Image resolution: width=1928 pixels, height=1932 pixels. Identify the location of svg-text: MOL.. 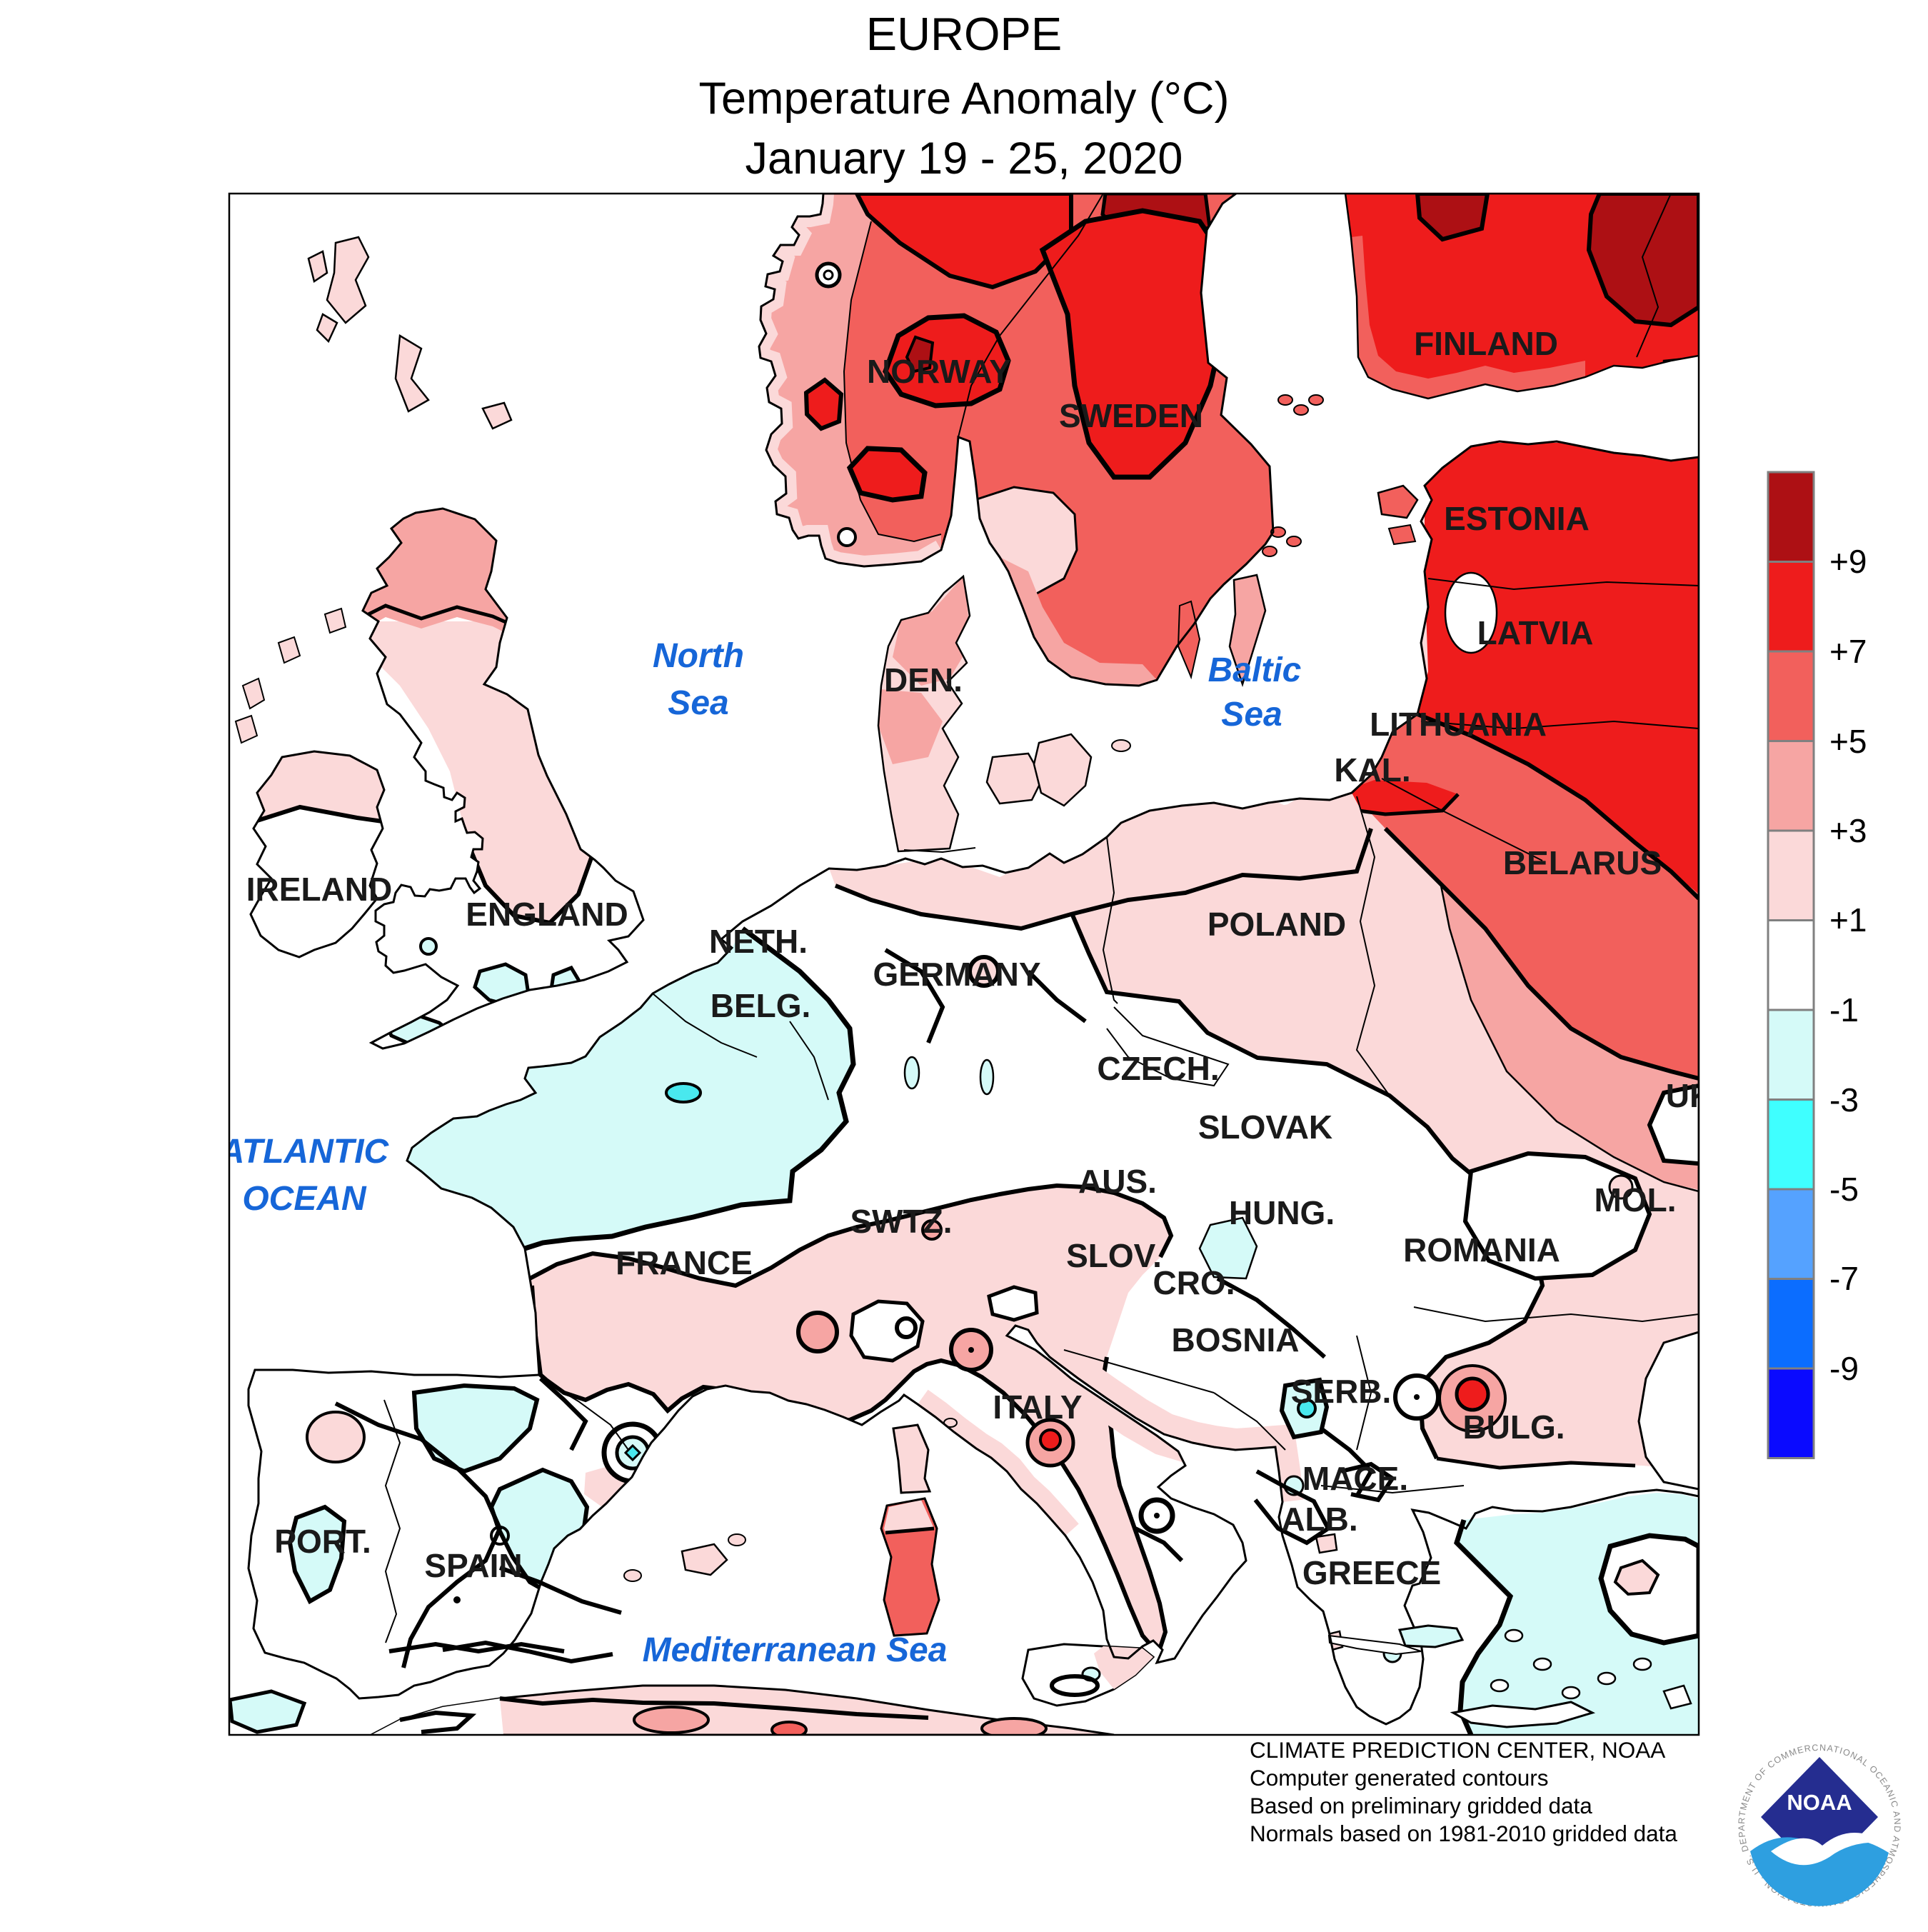
(1636, 1199).